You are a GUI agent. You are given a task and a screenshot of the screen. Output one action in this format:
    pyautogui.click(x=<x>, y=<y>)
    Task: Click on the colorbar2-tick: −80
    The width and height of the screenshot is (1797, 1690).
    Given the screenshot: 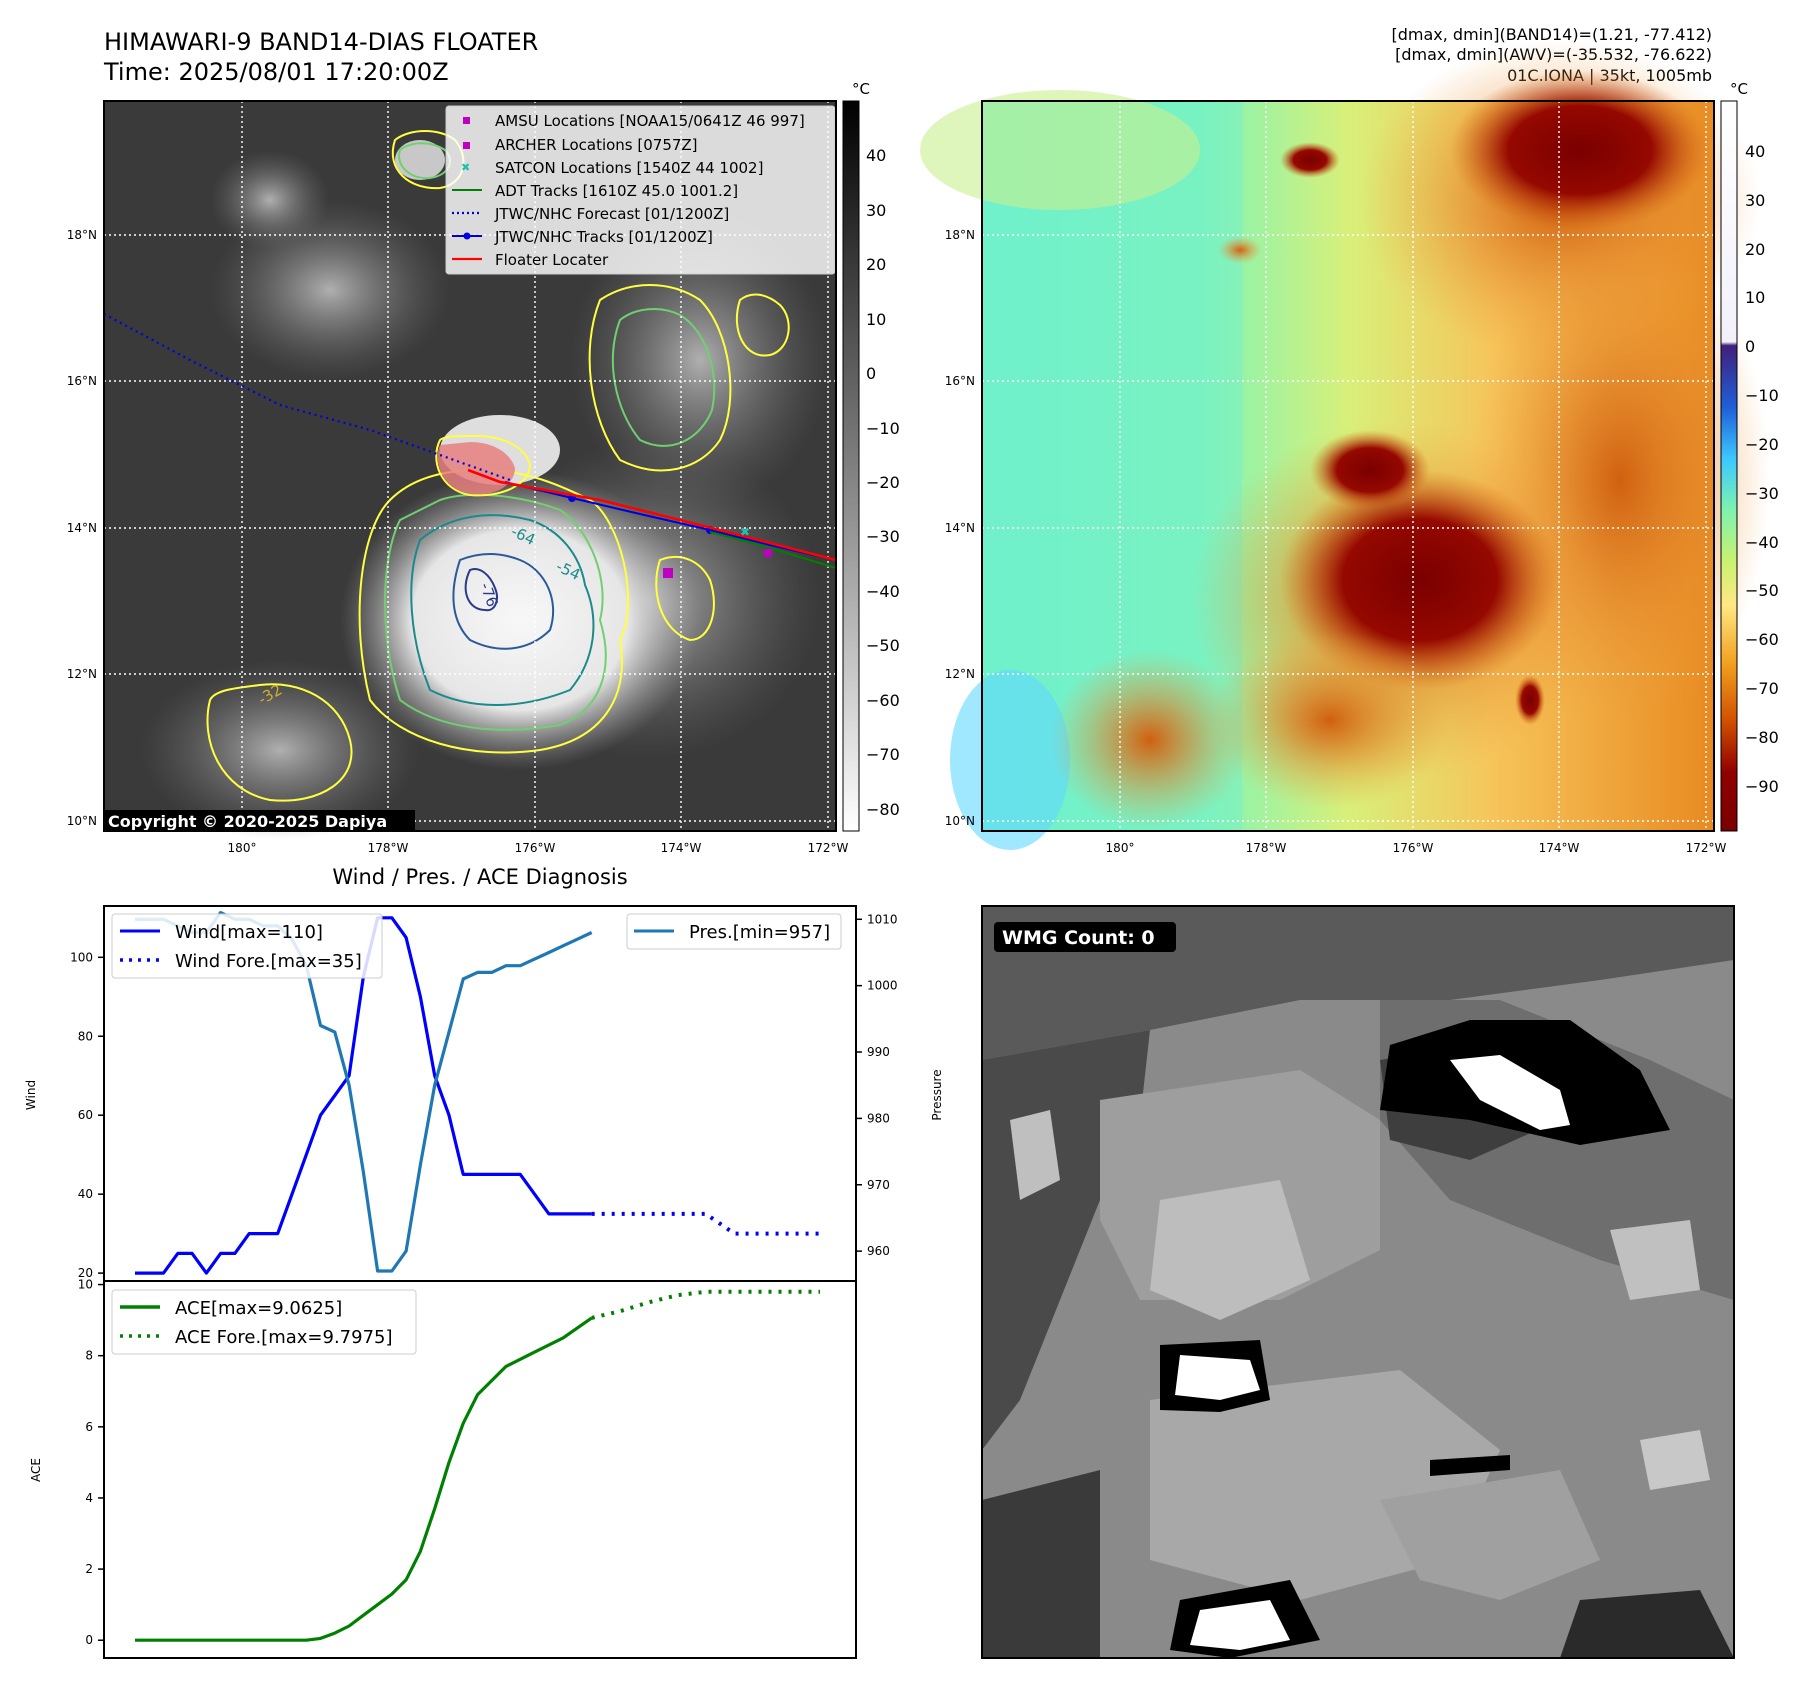 What is the action you would take?
    pyautogui.click(x=1762, y=737)
    